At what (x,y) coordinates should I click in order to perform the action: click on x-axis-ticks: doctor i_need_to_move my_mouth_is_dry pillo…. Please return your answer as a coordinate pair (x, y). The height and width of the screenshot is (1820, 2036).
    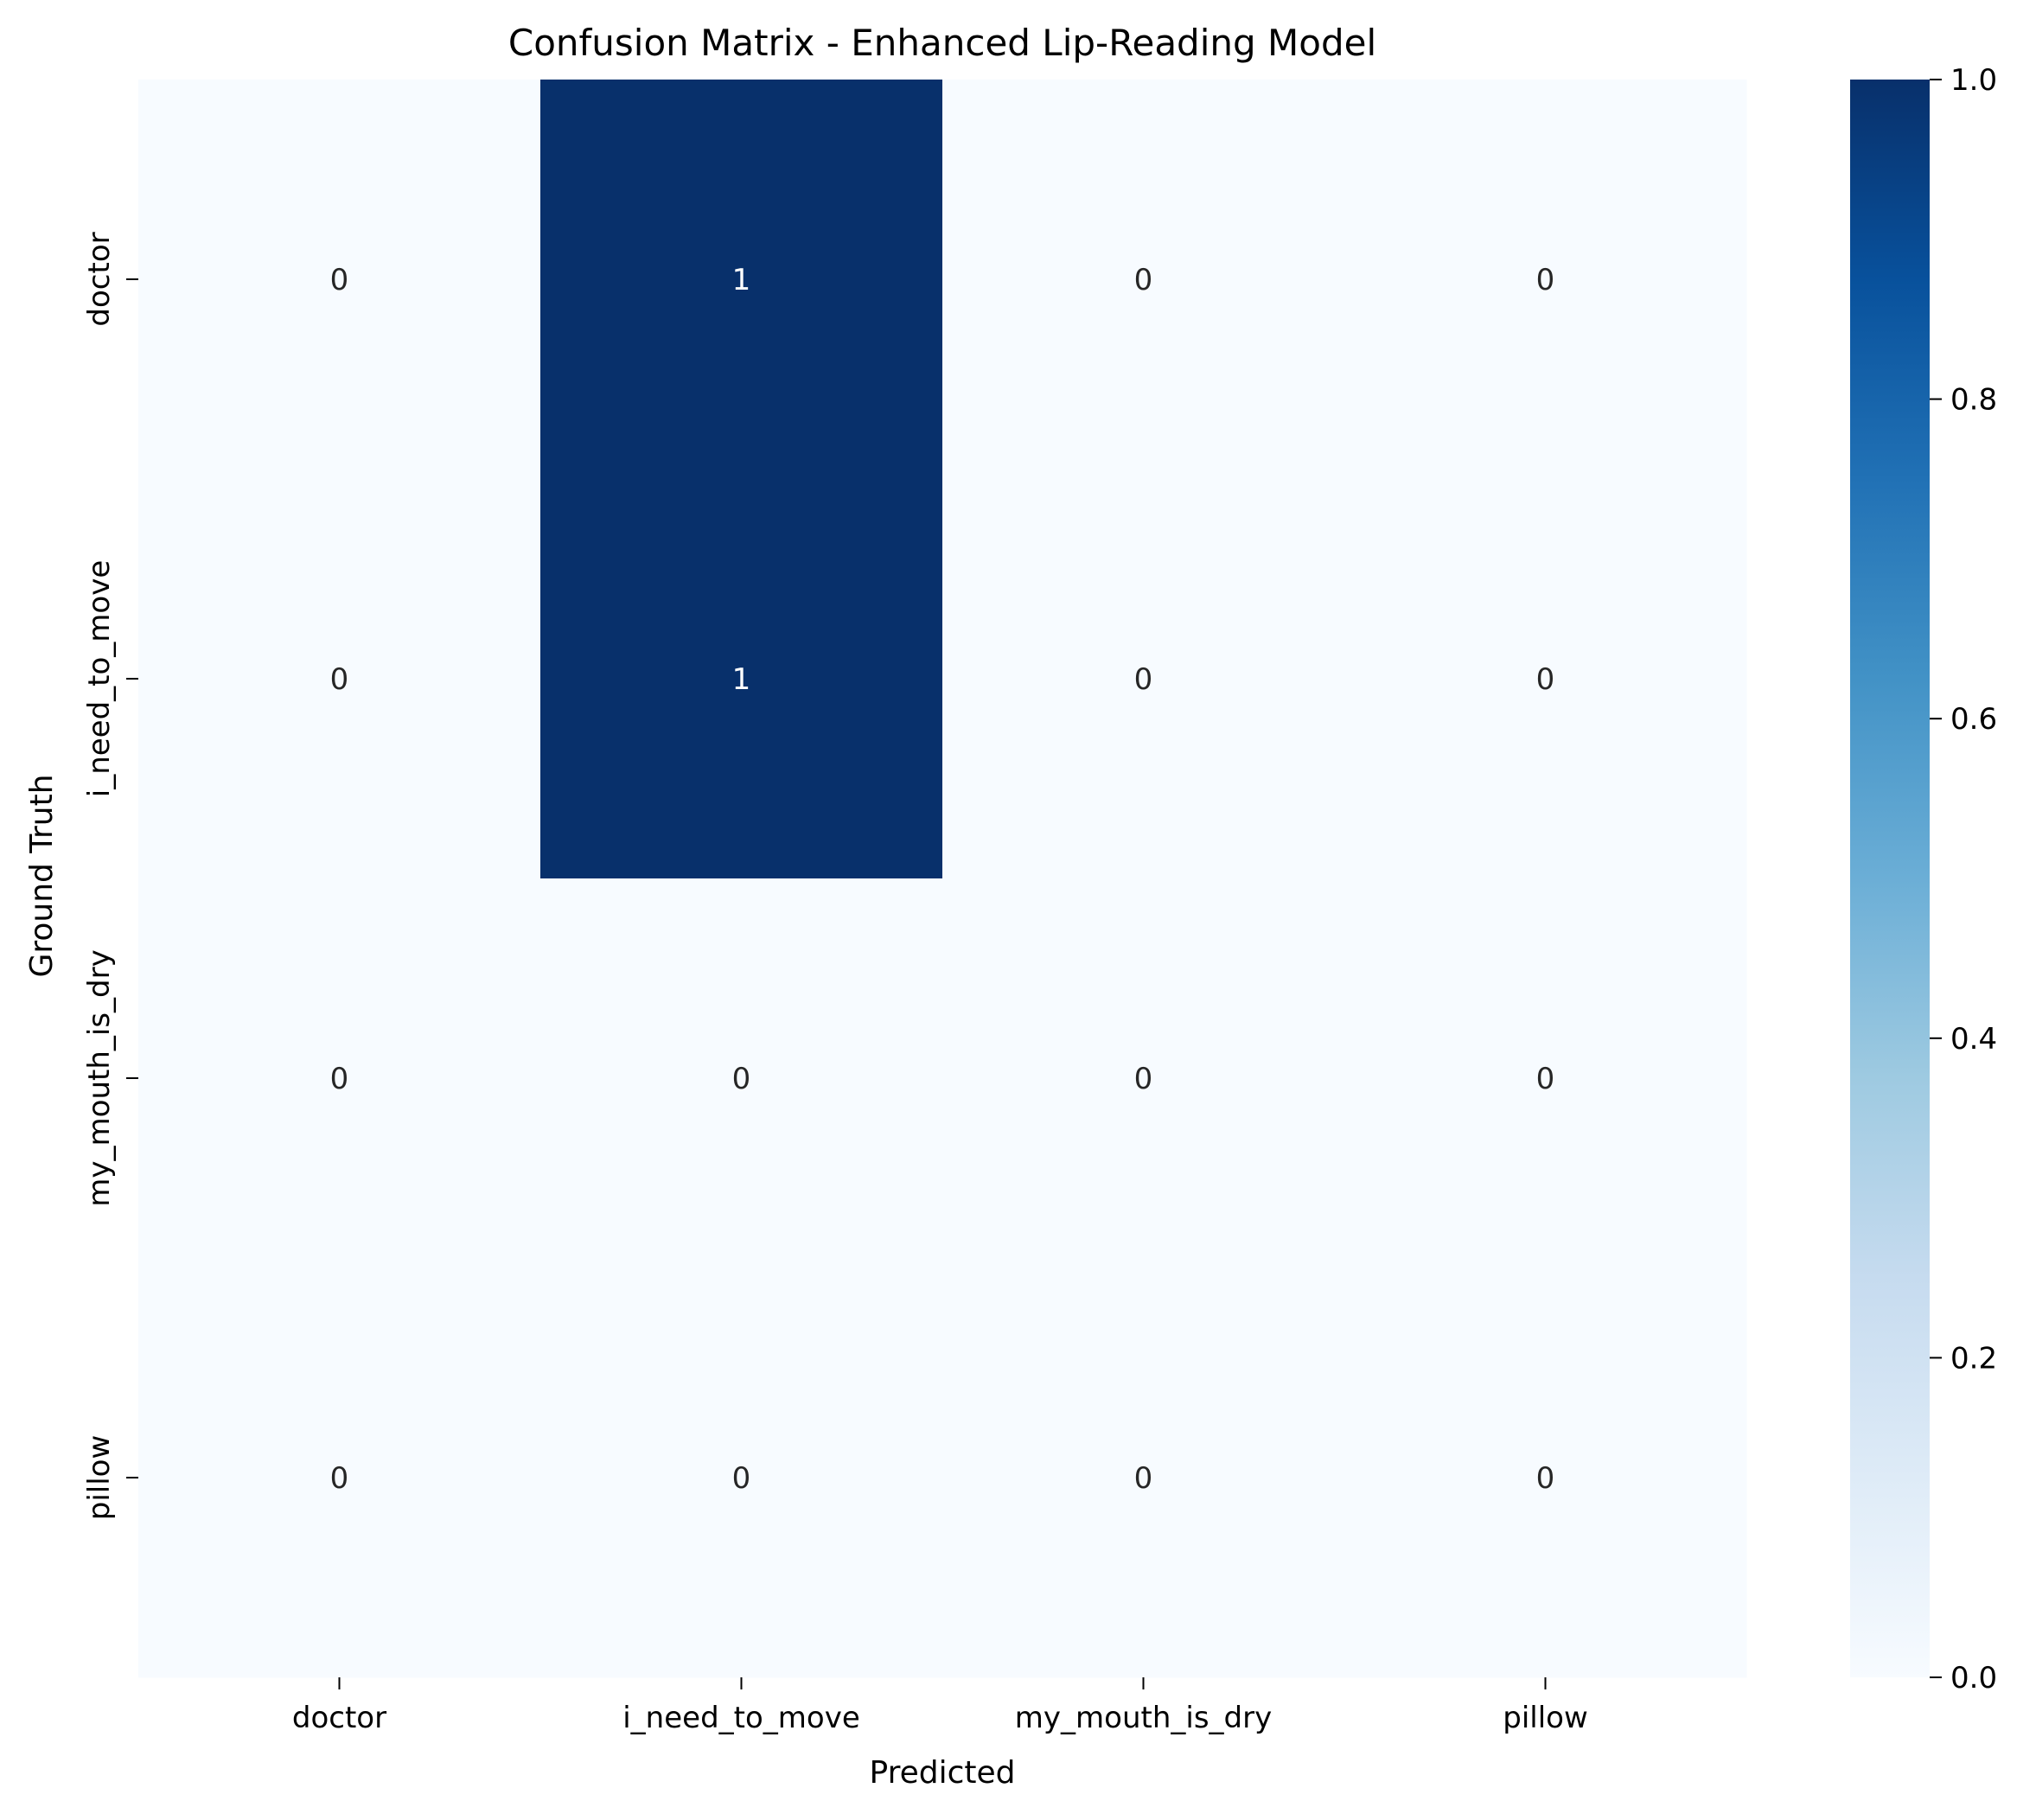
    Looking at the image, I should click on (940, 1706).